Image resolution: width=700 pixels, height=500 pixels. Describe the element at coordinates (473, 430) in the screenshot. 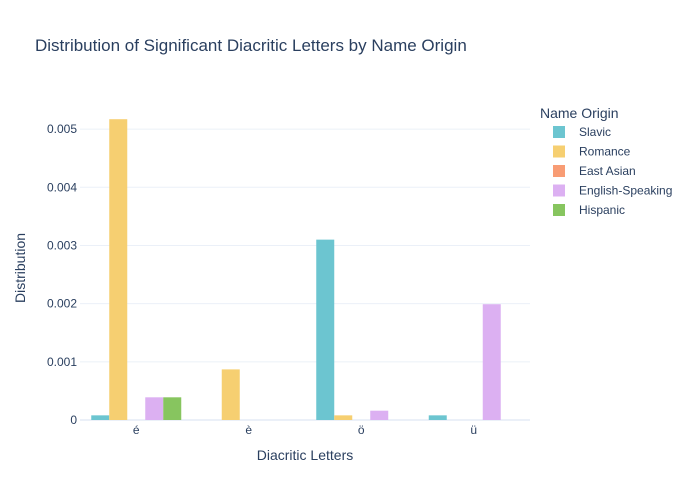

I see `x-tick-label: ü` at that location.